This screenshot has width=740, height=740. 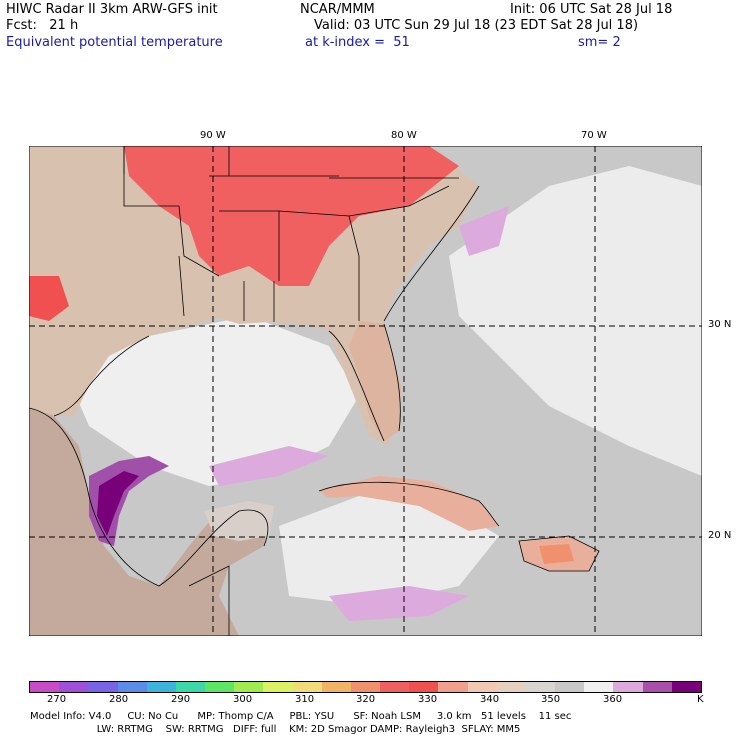 What do you see at coordinates (591, 9) in the screenshot?
I see `init-time: Init: 06 UTC Sat 28 Jul 18` at bounding box center [591, 9].